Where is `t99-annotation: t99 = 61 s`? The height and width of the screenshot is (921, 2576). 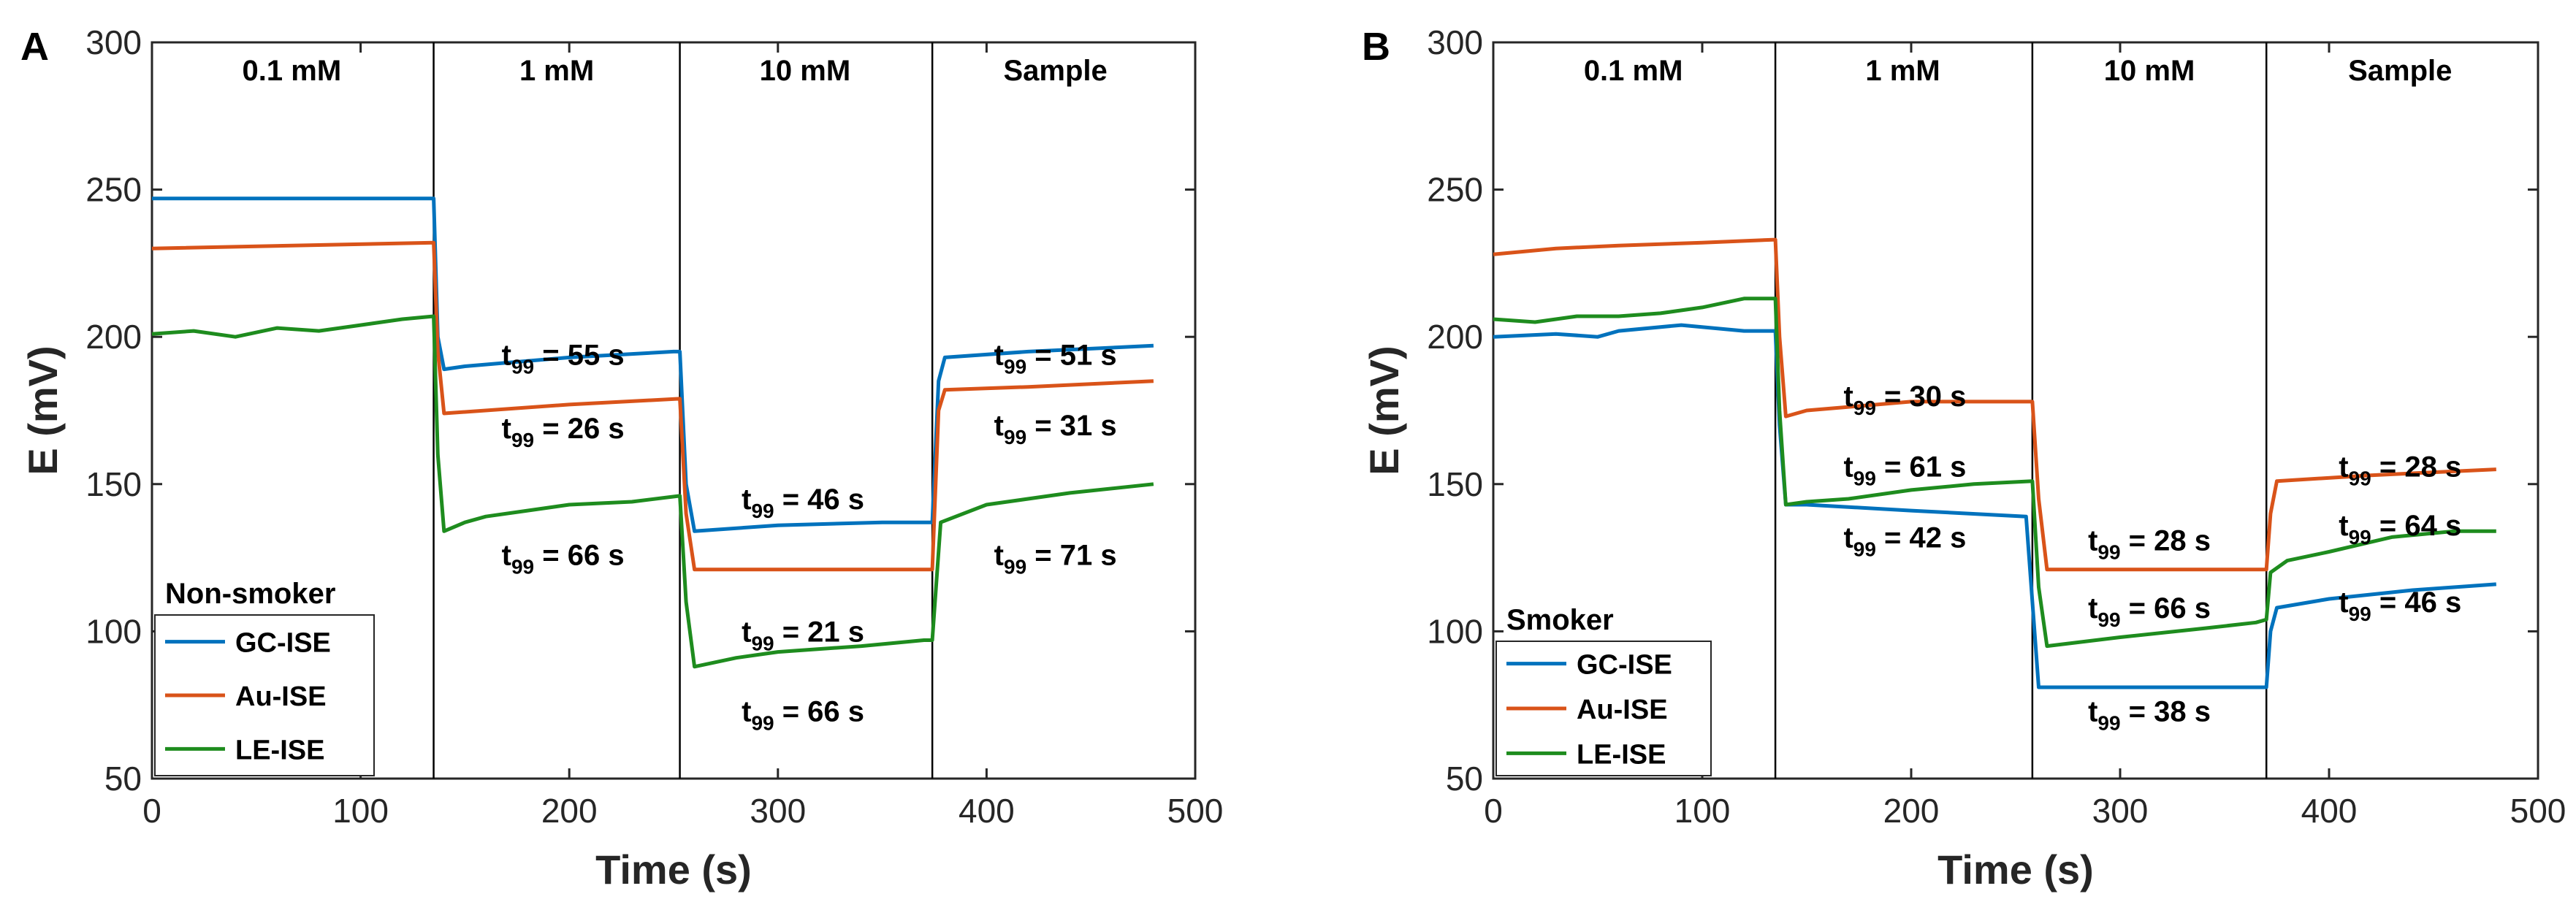
t99-annotation: t99 = 61 s is located at coordinates (1904, 470).